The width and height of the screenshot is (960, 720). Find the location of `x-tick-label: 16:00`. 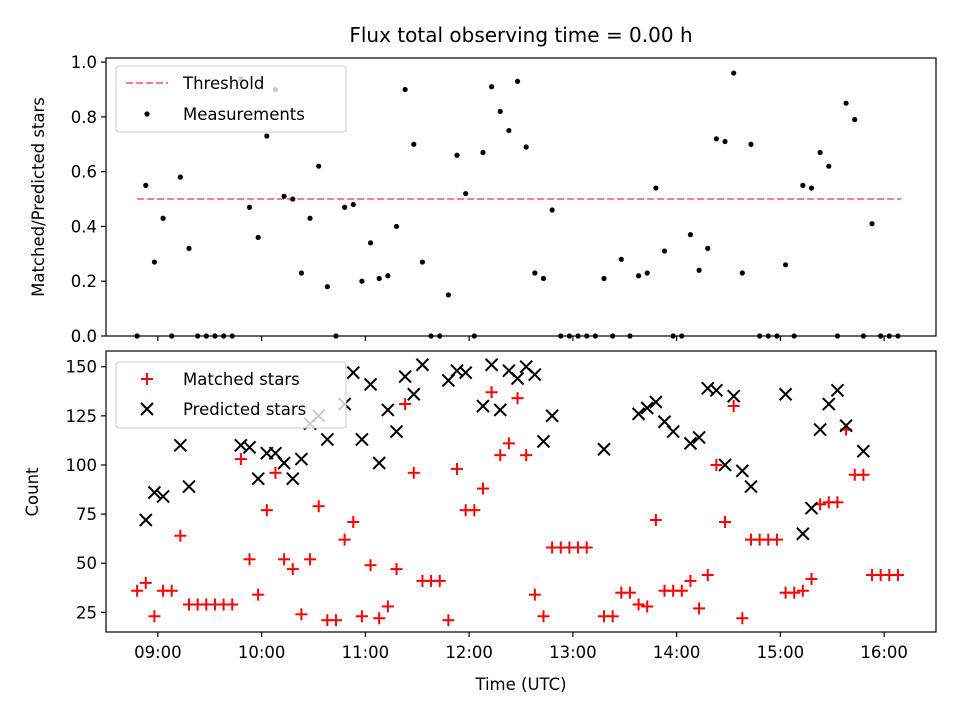

x-tick-label: 16:00 is located at coordinates (884, 652).